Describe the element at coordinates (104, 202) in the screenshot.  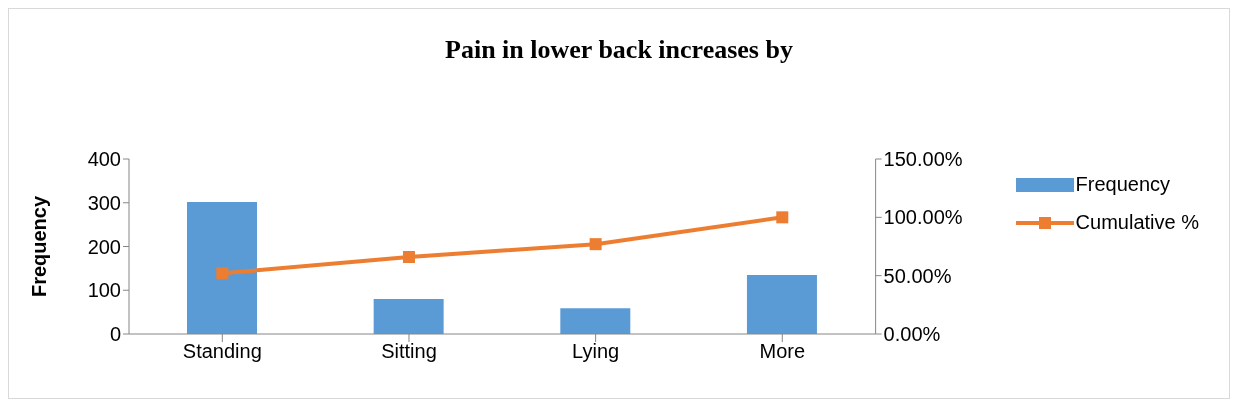
I see `y-tick-label: 300` at that location.